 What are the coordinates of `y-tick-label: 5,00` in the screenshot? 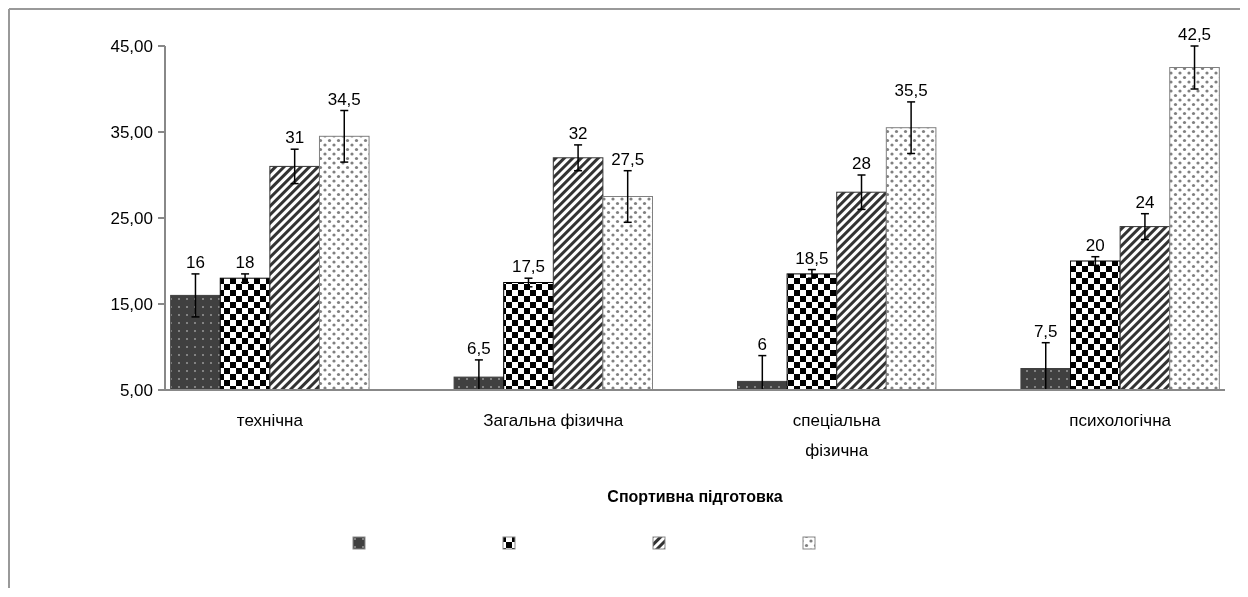 It's located at (136, 390).